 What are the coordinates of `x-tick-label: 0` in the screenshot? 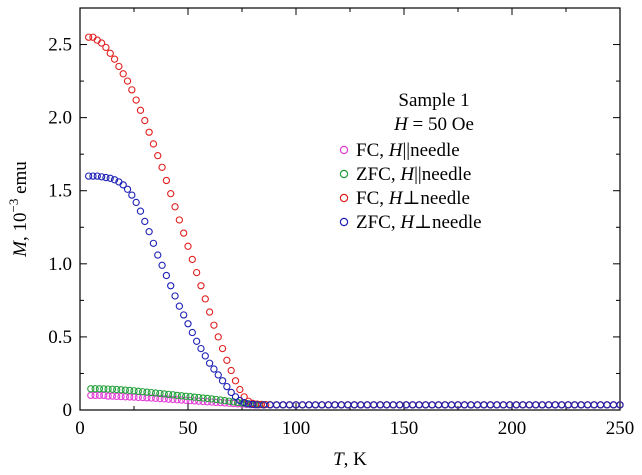 It's located at (80, 428).